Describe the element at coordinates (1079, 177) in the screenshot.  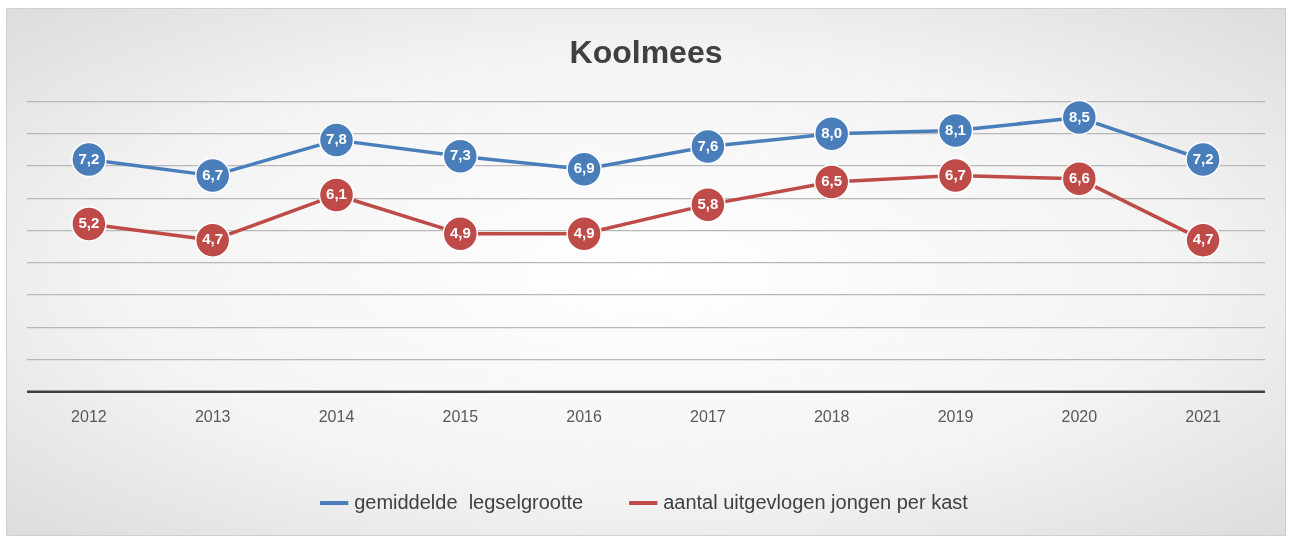
I see `data-label: 6,6` at that location.